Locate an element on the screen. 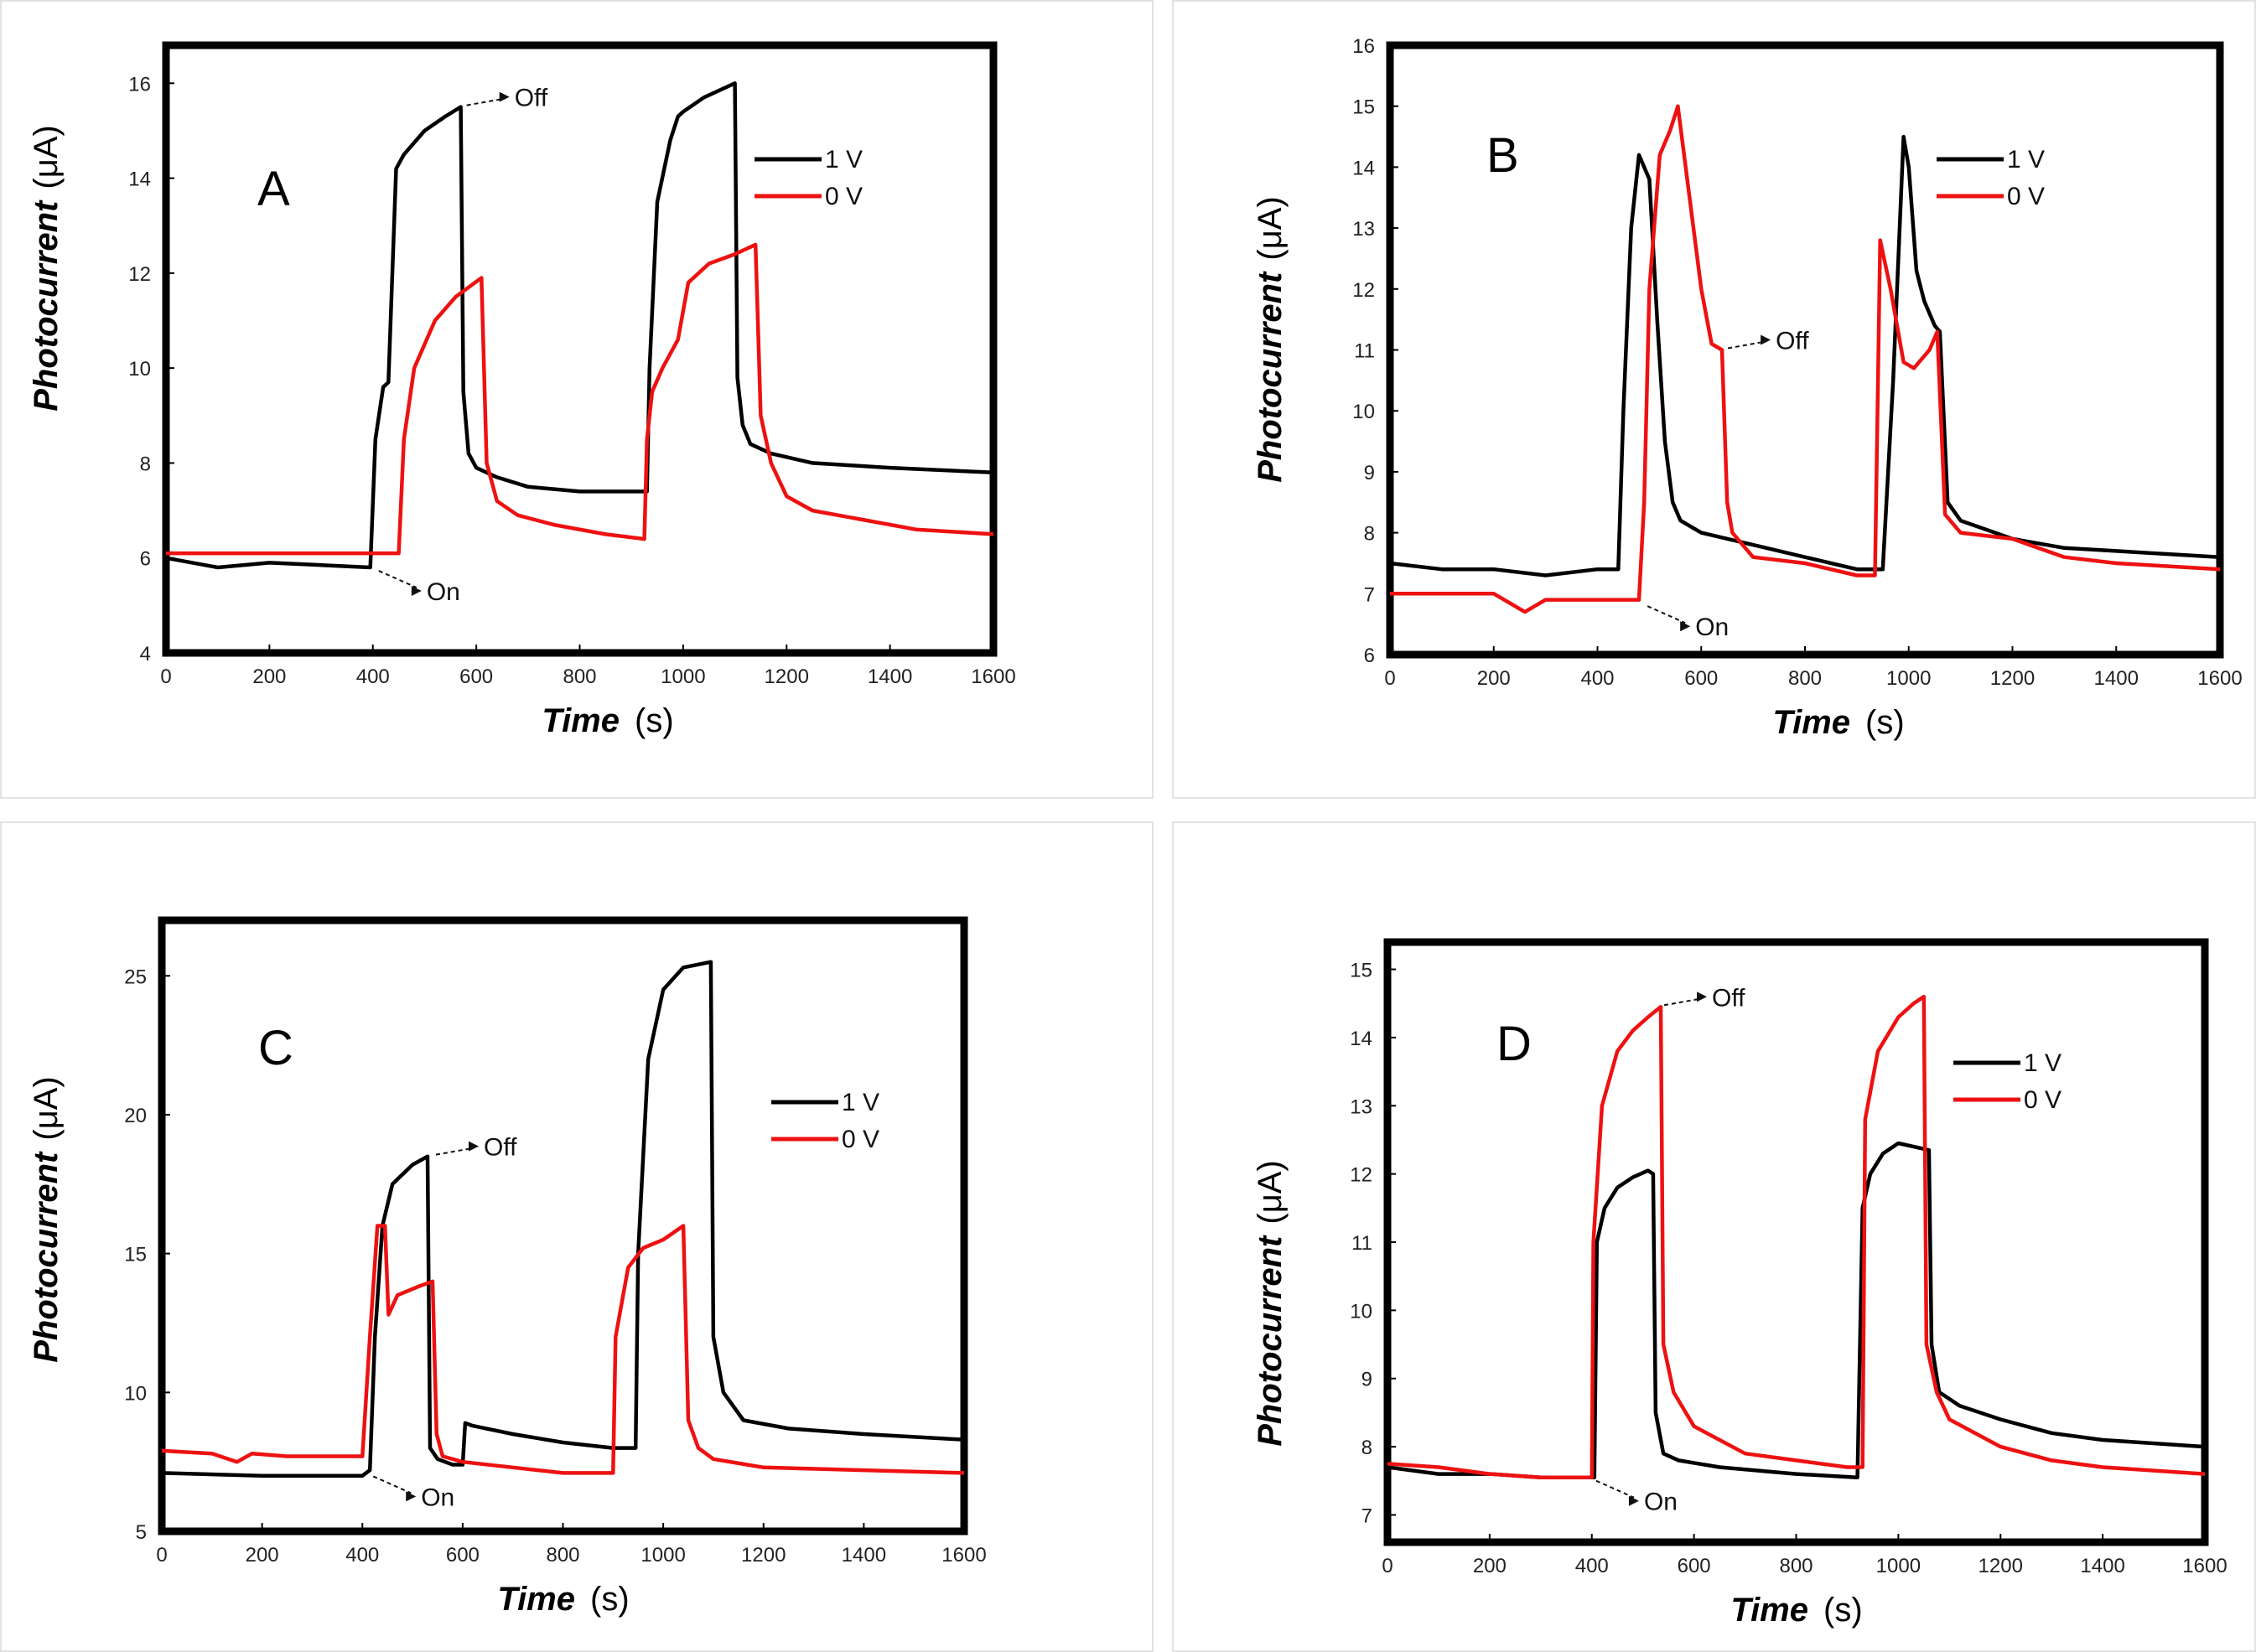  y-tick-label: 15 is located at coordinates (135, 1255).